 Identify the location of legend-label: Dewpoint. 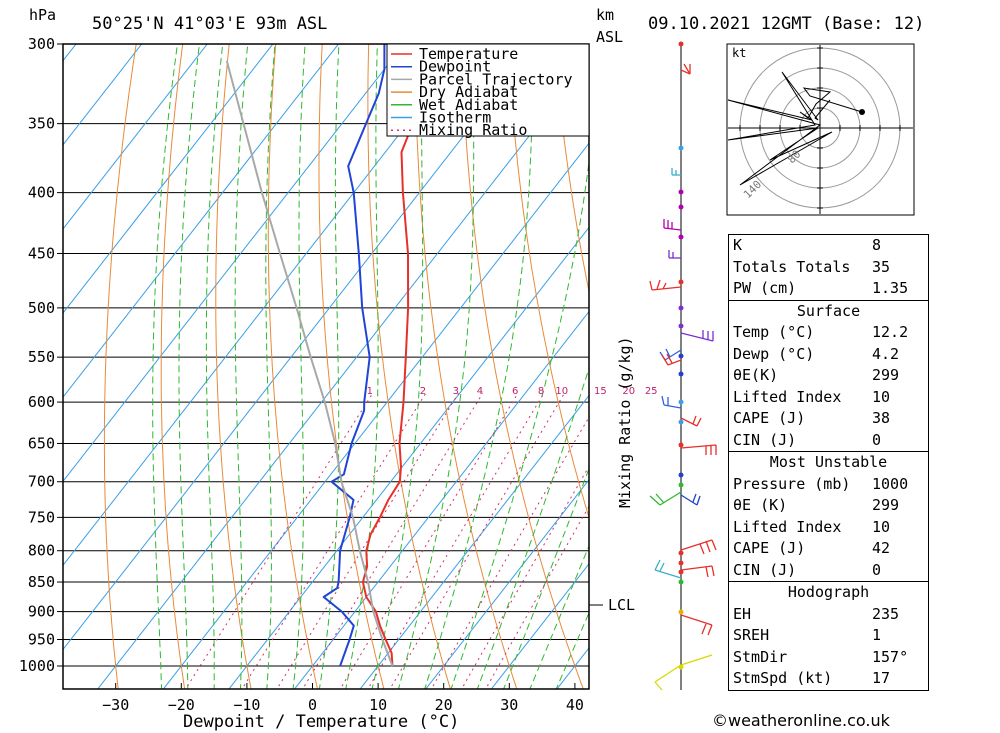
(455, 67).